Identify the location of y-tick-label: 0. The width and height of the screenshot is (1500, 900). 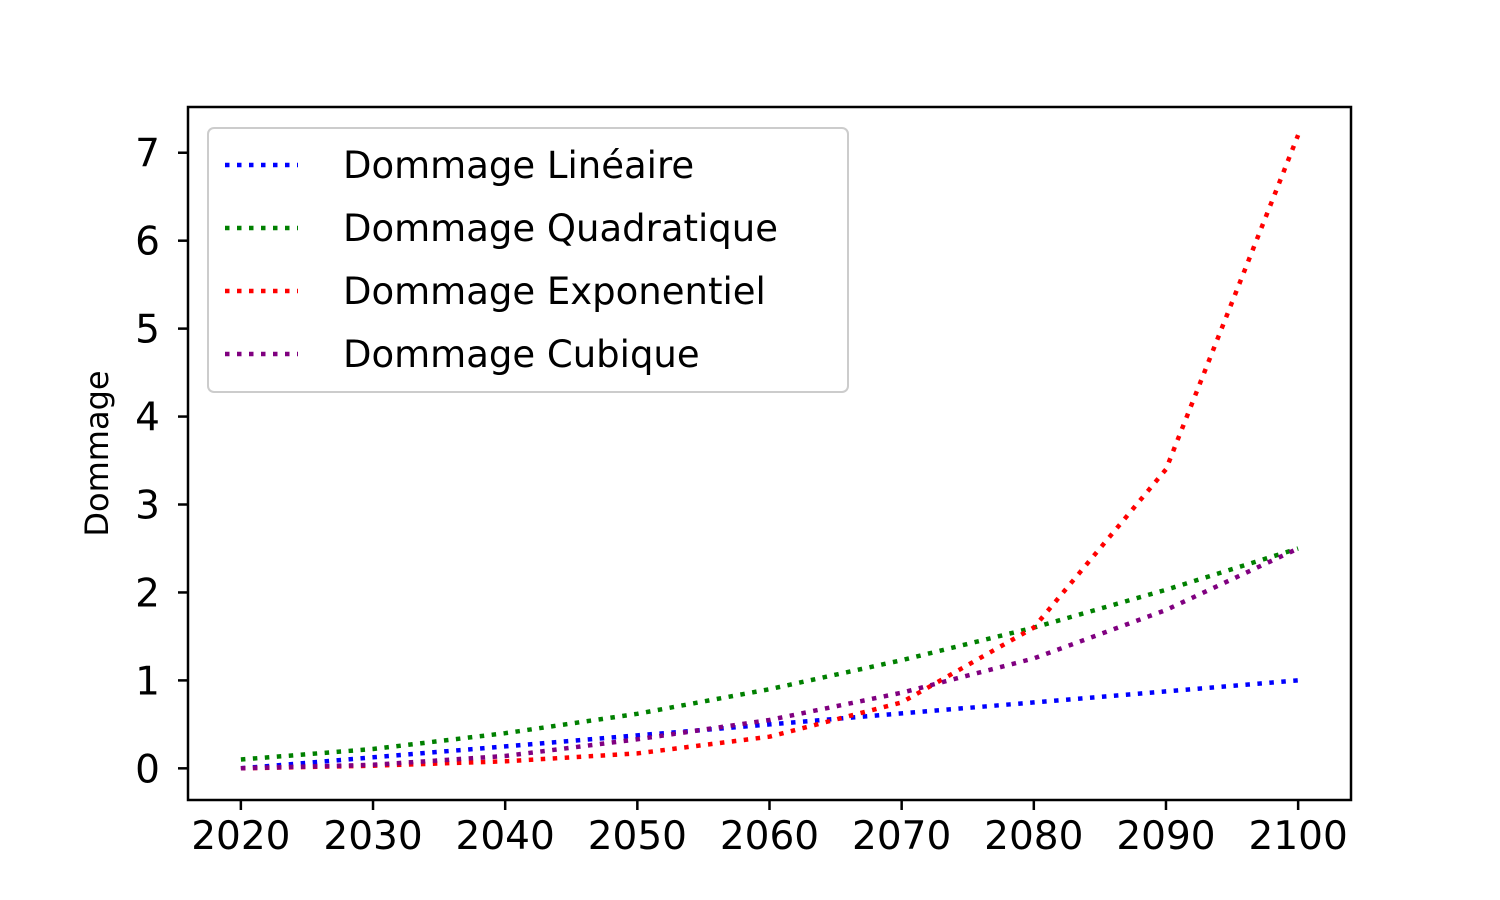
(147, 769).